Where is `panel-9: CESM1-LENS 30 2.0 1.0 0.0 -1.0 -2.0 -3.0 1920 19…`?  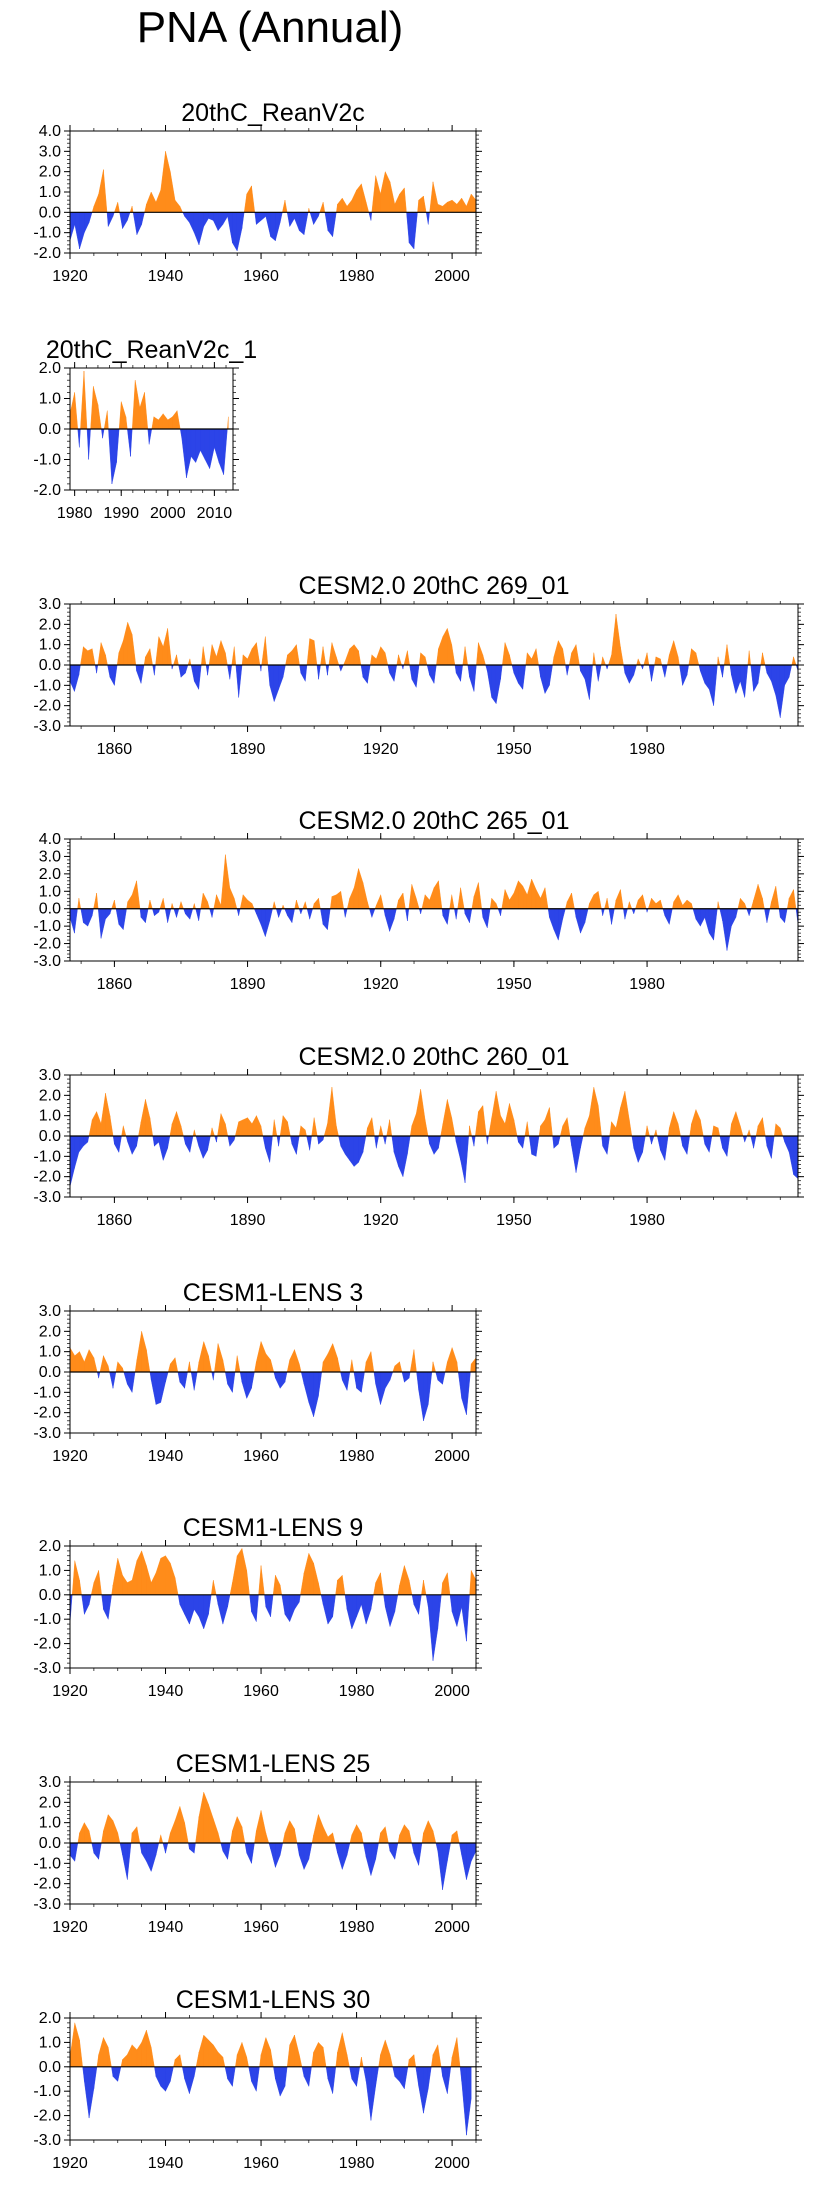 panel-9: CESM1-LENS 30 2.0 1.0 0.0 -1.0 -2.0 -3.0 1920 19… is located at coordinates (257, 2079).